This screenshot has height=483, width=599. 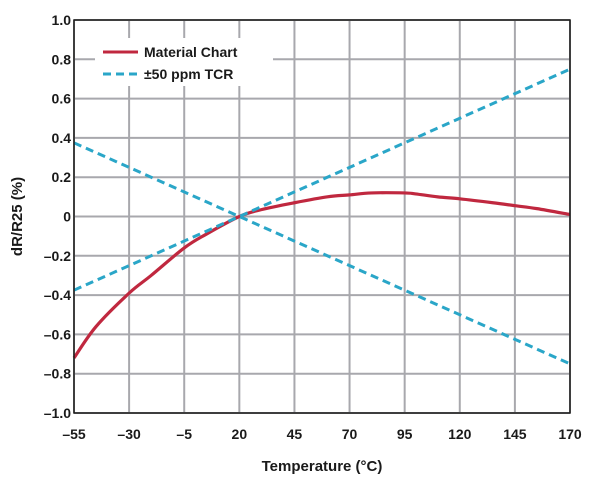 What do you see at coordinates (62, 59) in the screenshot?
I see `y-tick-label: 0.8` at bounding box center [62, 59].